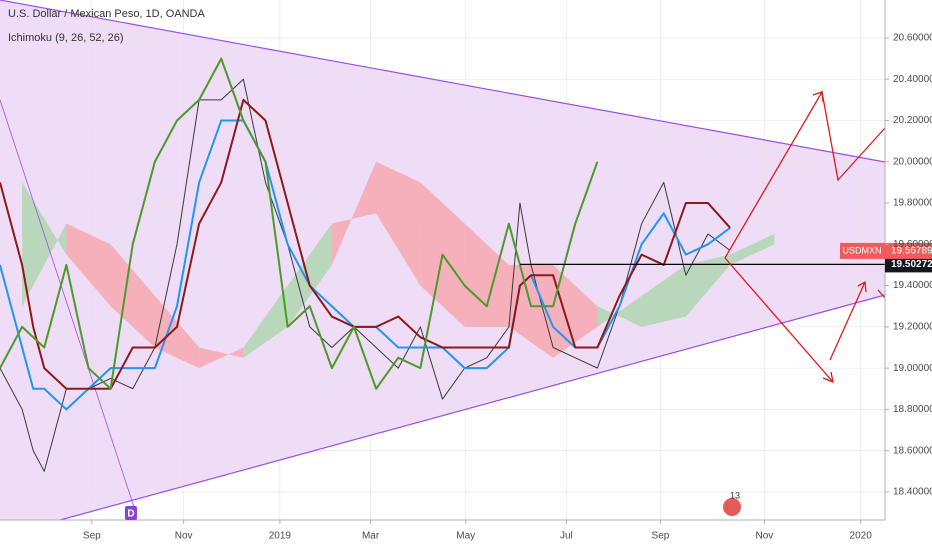 Image resolution: width=932 pixels, height=550 pixels. What do you see at coordinates (442, 535) in the screenshot?
I see `x-axis-panel` at bounding box center [442, 535].